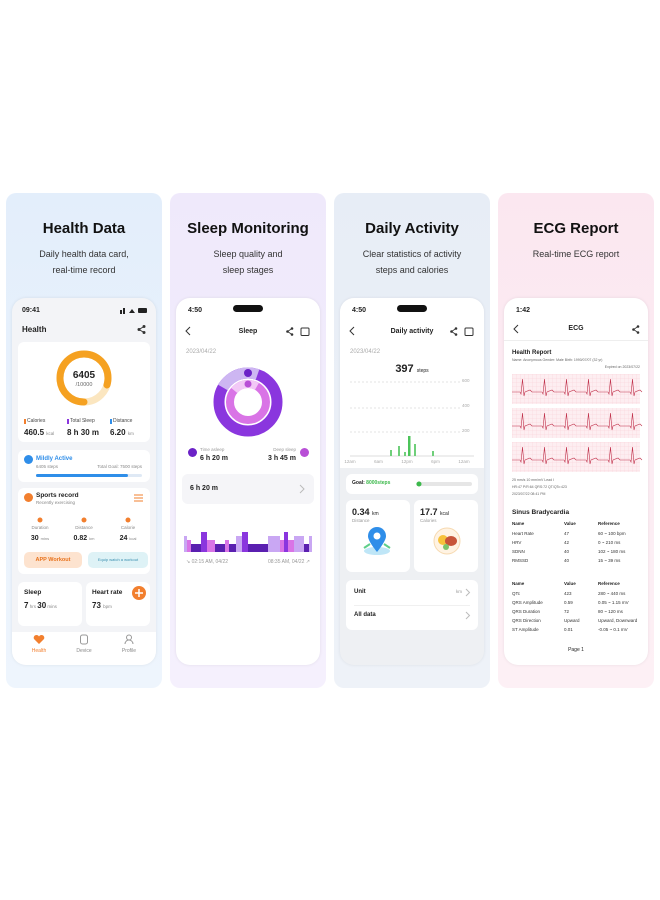 The height and width of the screenshot is (900, 660). I want to click on item-value: 24 kcal, so click(128, 538).